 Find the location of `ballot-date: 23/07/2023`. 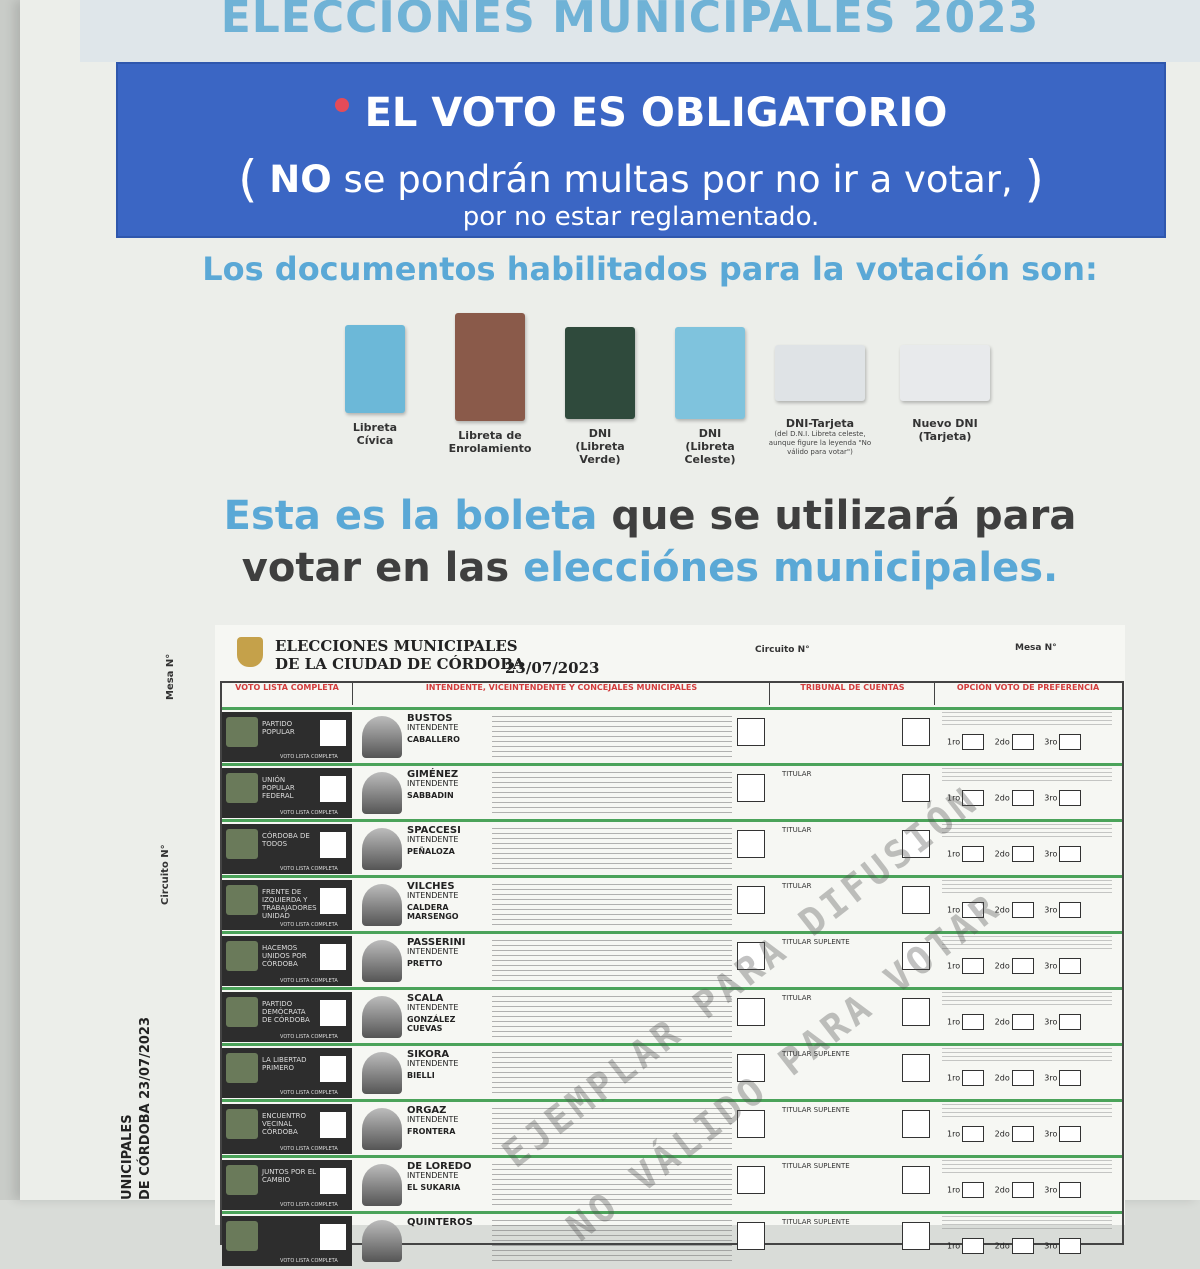

ballot-date: 23/07/2023 is located at coordinates (552, 668).